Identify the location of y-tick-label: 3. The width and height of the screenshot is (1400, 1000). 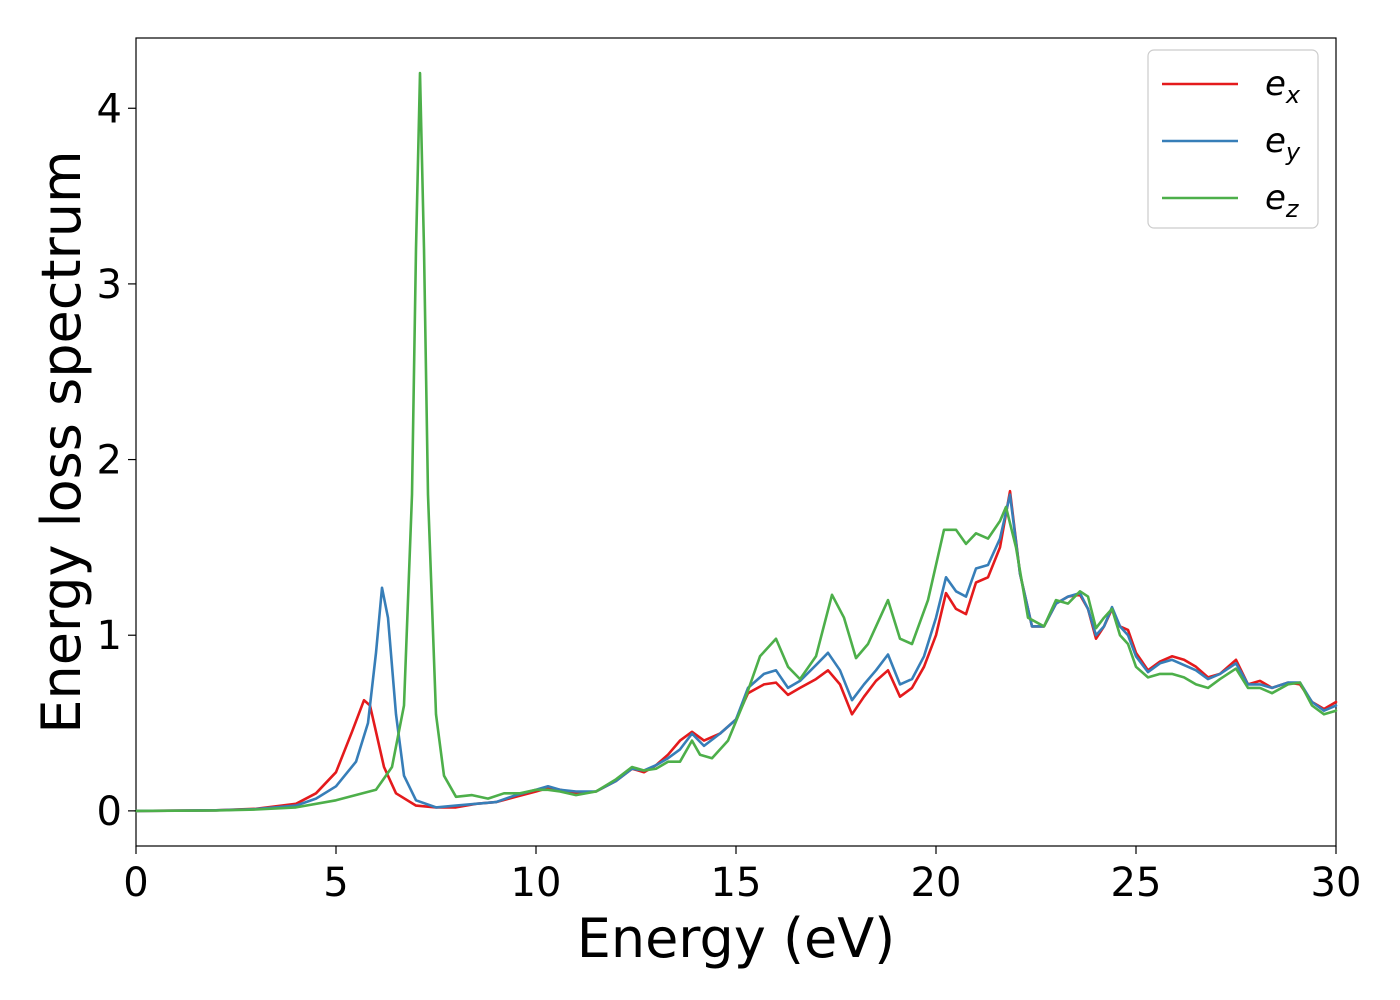
(109, 285).